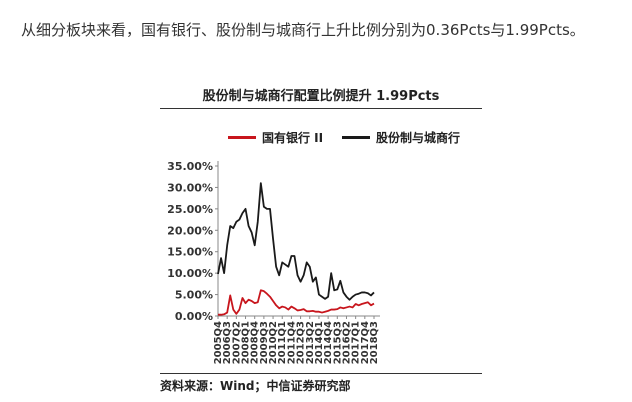 The image size is (632, 402). What do you see at coordinates (190, 230) in the screenshot?
I see `y-tick-label: 20.00%` at bounding box center [190, 230].